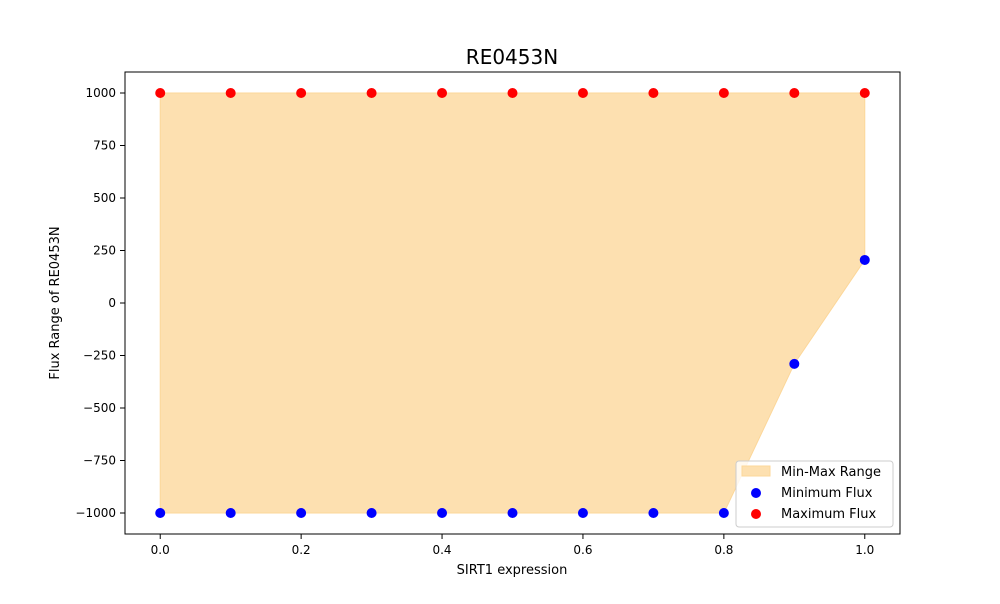 The image size is (1000, 604). What do you see at coordinates (160, 550) in the screenshot?
I see `x-tick-label-0: 0.0` at bounding box center [160, 550].